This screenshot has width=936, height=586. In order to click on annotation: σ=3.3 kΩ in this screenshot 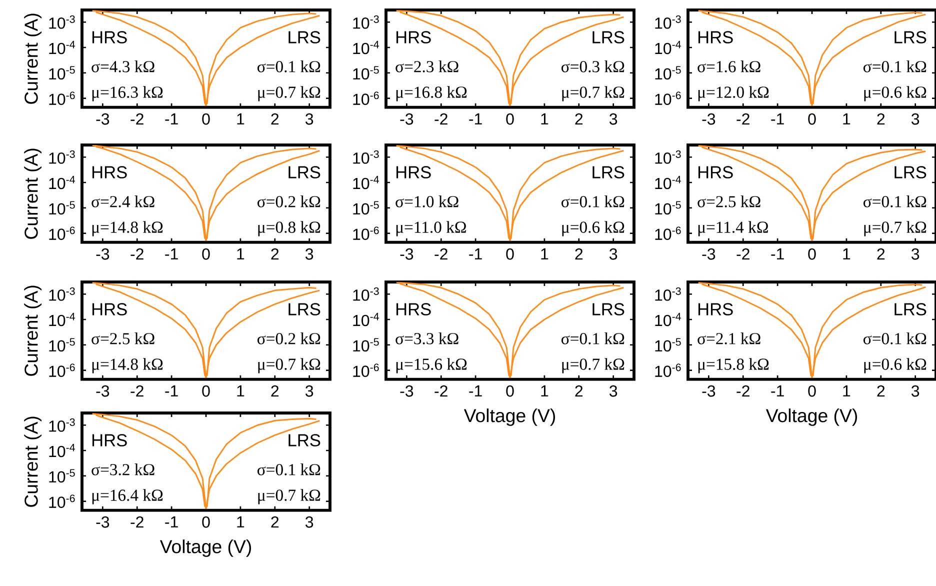, I will do `click(427, 338)`.